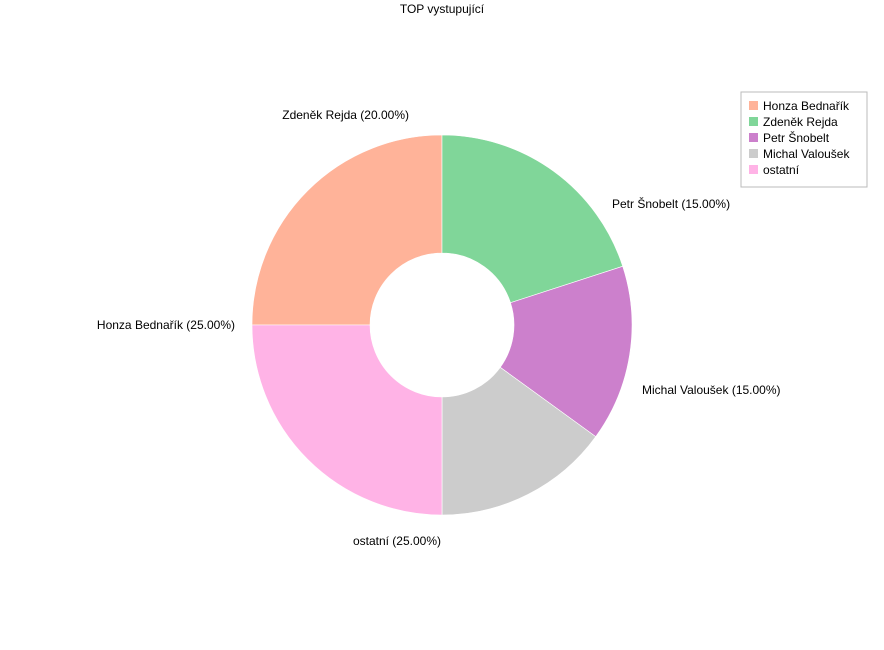 The width and height of the screenshot is (884, 650). What do you see at coordinates (711, 390) in the screenshot?
I see `slice-label-4: Michal Valoušek (15.00%)` at bounding box center [711, 390].